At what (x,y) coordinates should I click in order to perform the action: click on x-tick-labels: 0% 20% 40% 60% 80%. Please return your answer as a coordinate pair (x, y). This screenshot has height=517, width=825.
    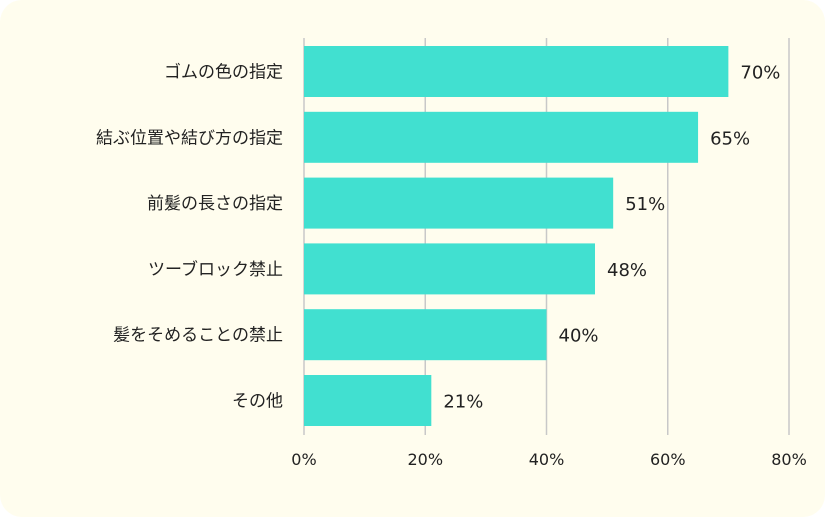
    Looking at the image, I should click on (548, 459).